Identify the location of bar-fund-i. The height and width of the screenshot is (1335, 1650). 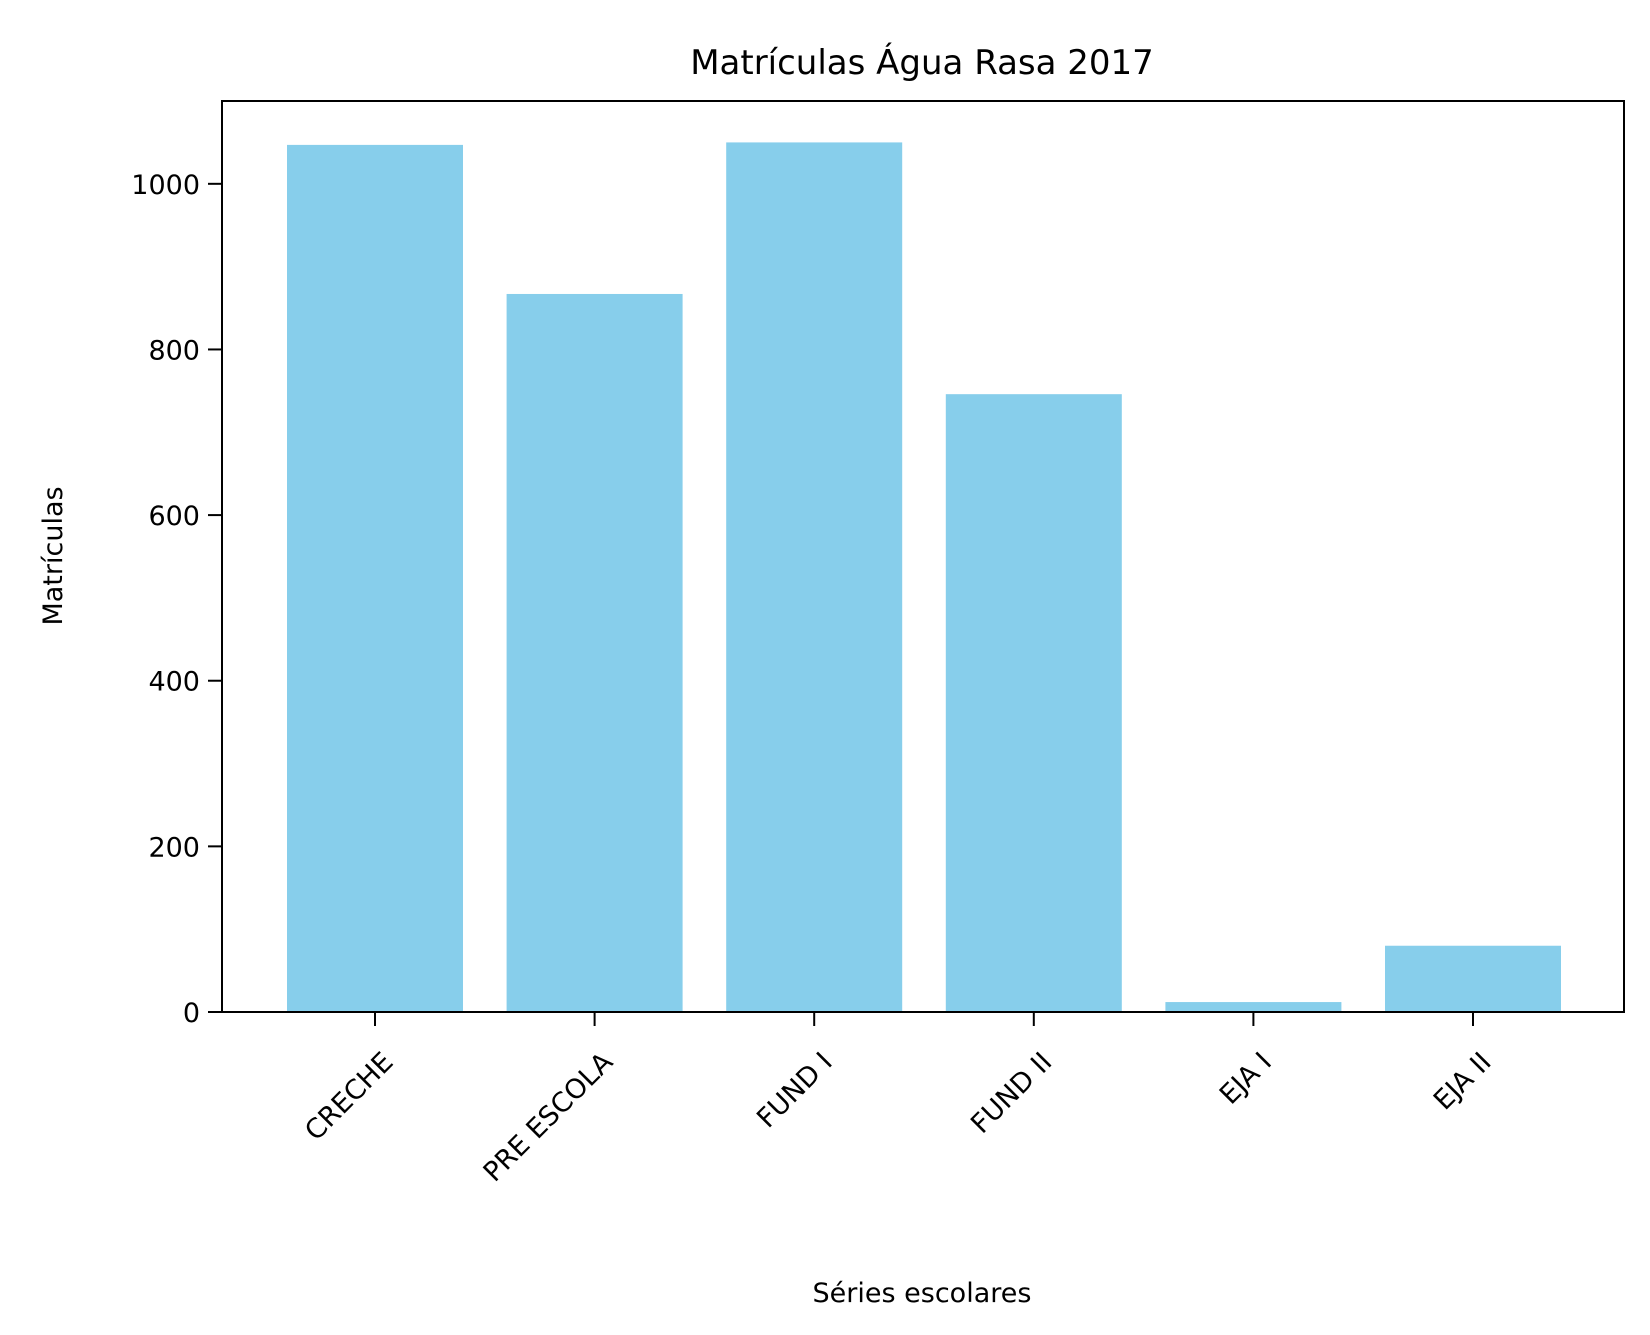
(814, 577).